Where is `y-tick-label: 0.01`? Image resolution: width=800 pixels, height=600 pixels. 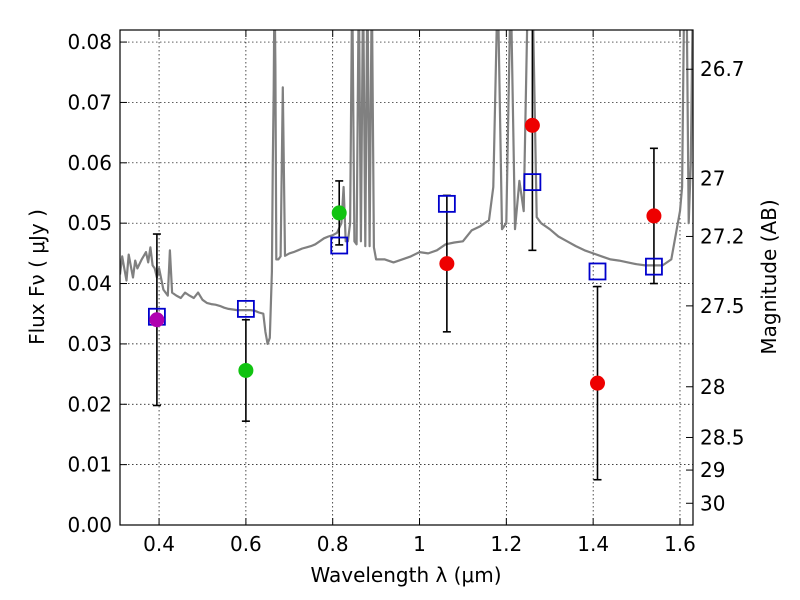 y-tick-label: 0.01 is located at coordinates (89, 465).